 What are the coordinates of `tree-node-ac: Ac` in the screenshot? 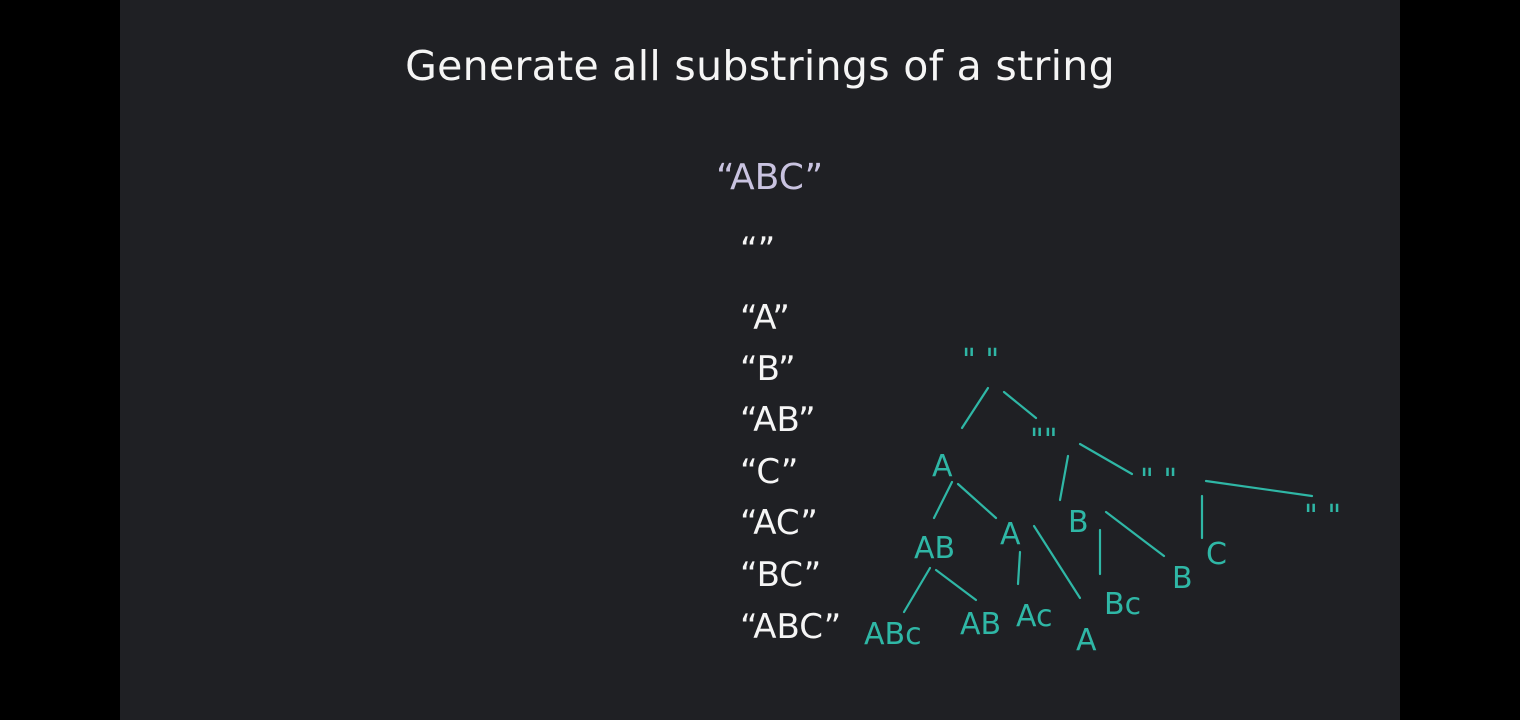 It's located at (1034, 616).